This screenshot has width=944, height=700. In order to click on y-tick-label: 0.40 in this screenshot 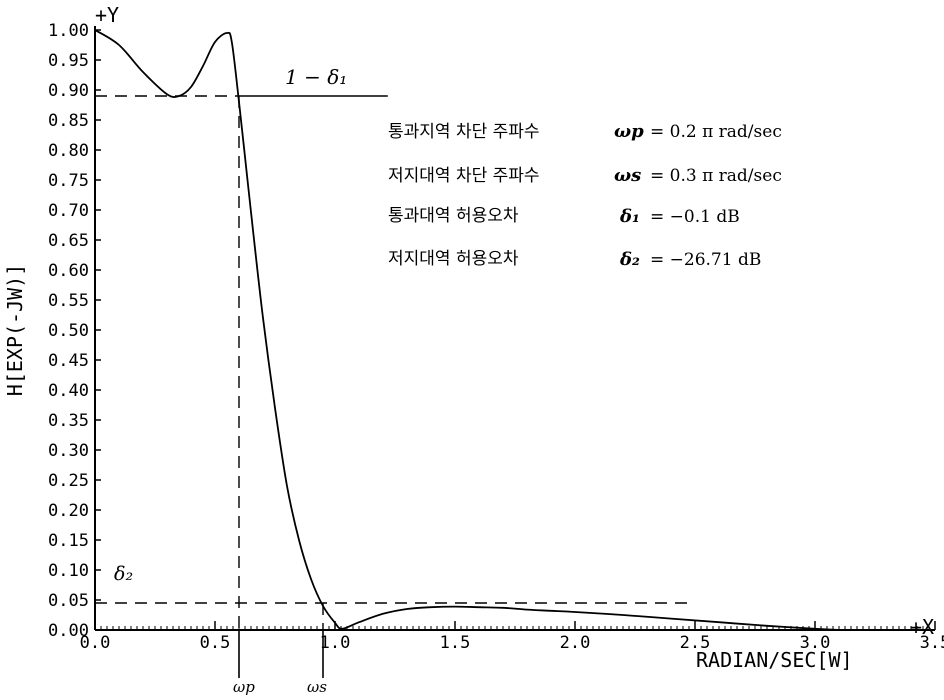, I will do `click(68, 391)`.